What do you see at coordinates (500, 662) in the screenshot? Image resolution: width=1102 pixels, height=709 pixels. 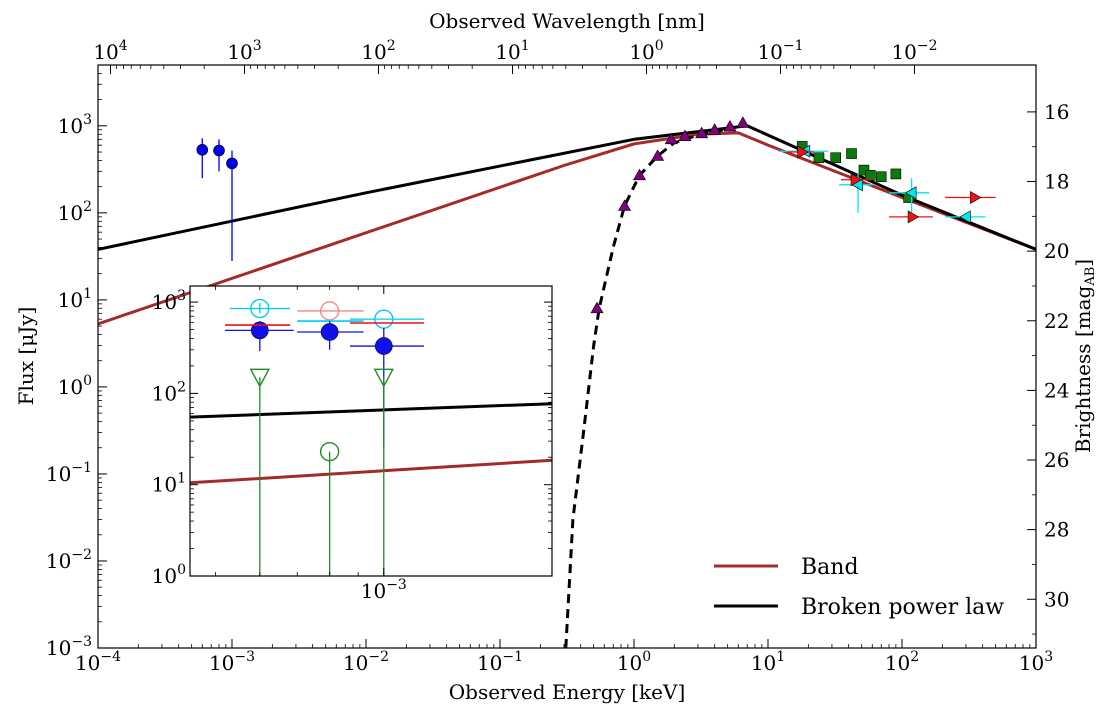 I see `x-tick-label: 10⁻¹` at bounding box center [500, 662].